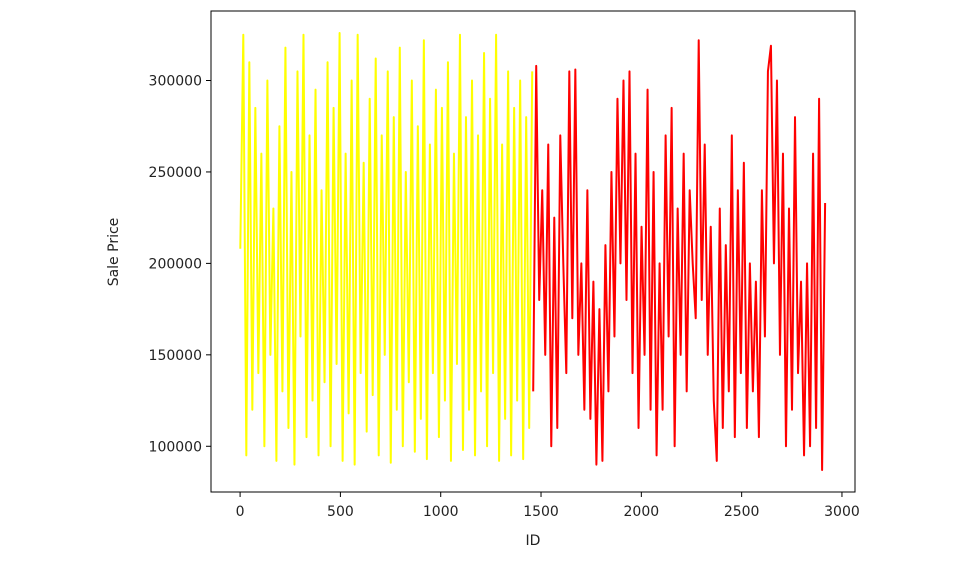 This screenshot has height=564, width=967. What do you see at coordinates (842, 512) in the screenshot?
I see `x-tick-label: 3000` at bounding box center [842, 512].